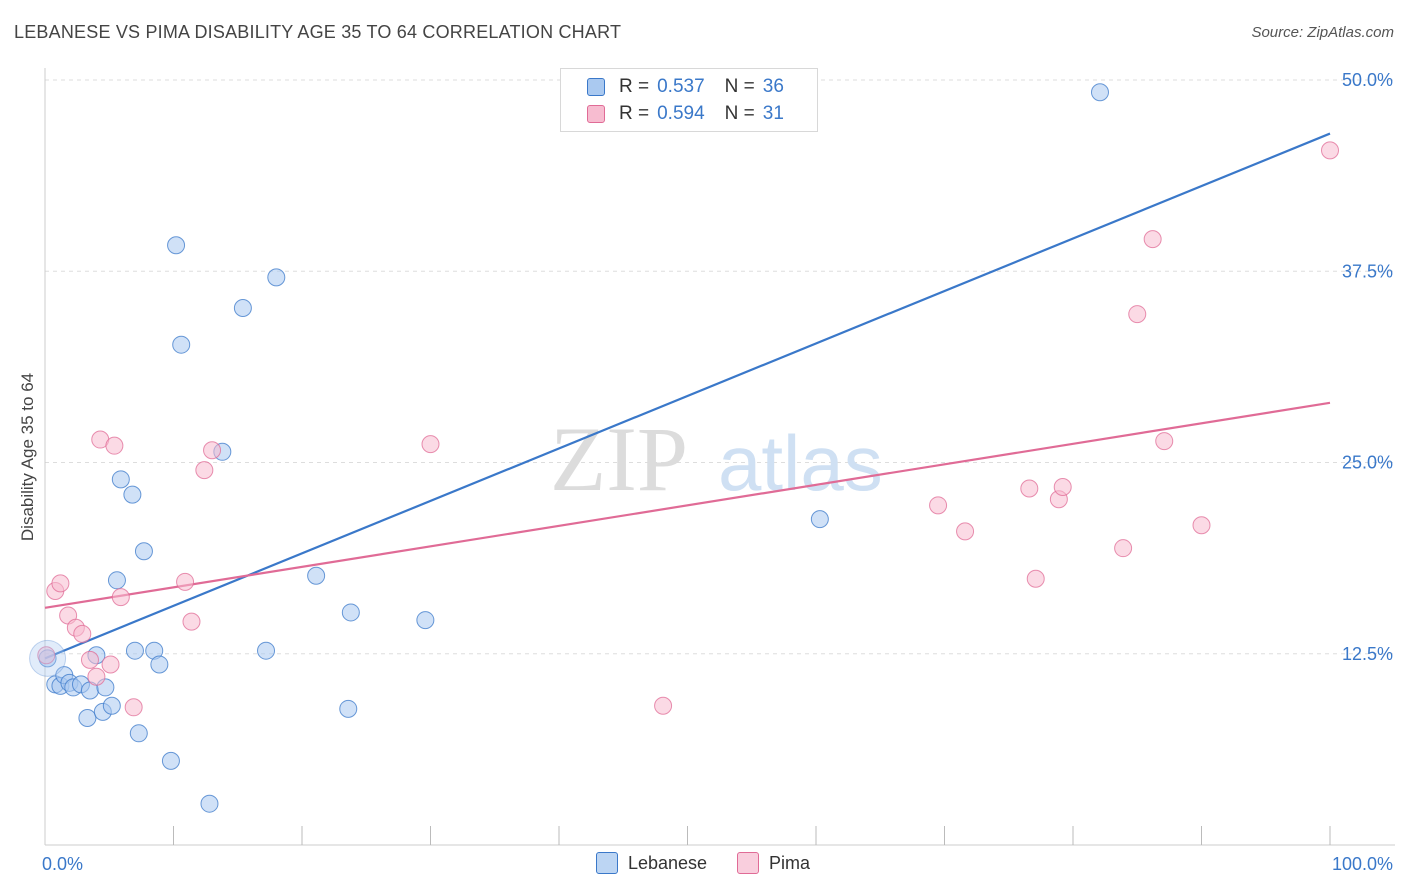  I want to click on source-label: Source: ZipAtlas.com, so click(1322, 32).